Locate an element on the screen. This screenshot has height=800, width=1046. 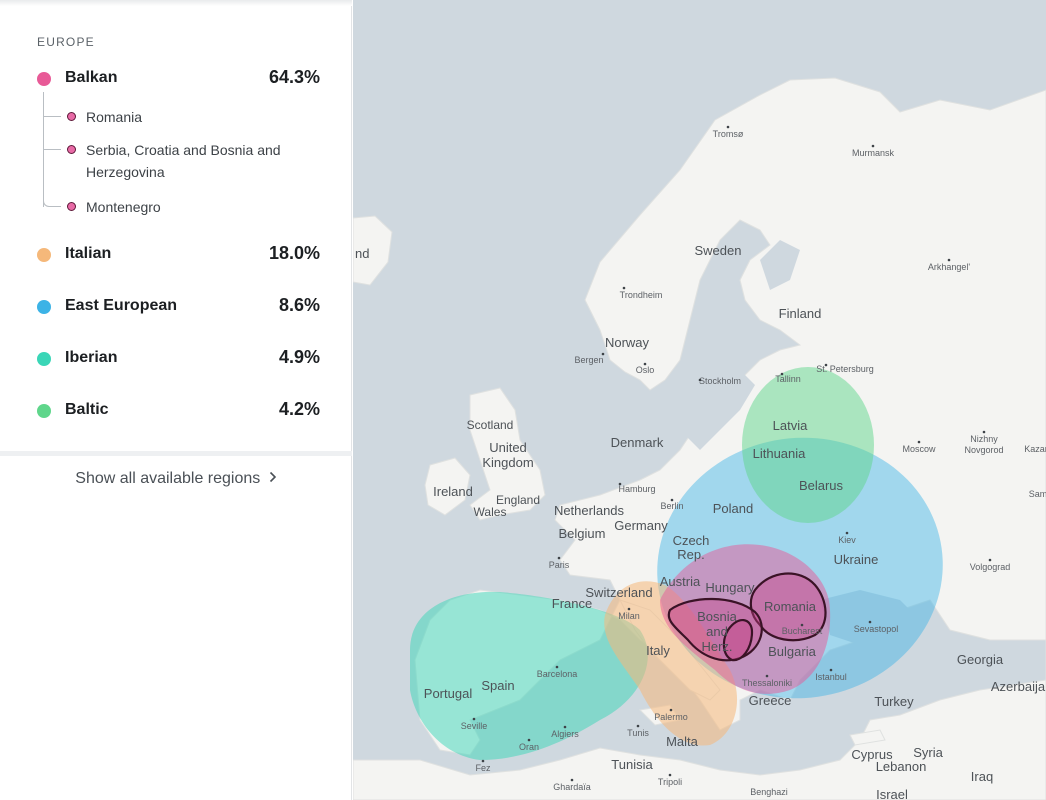
subregion-label: Romania is located at coordinates (114, 117).